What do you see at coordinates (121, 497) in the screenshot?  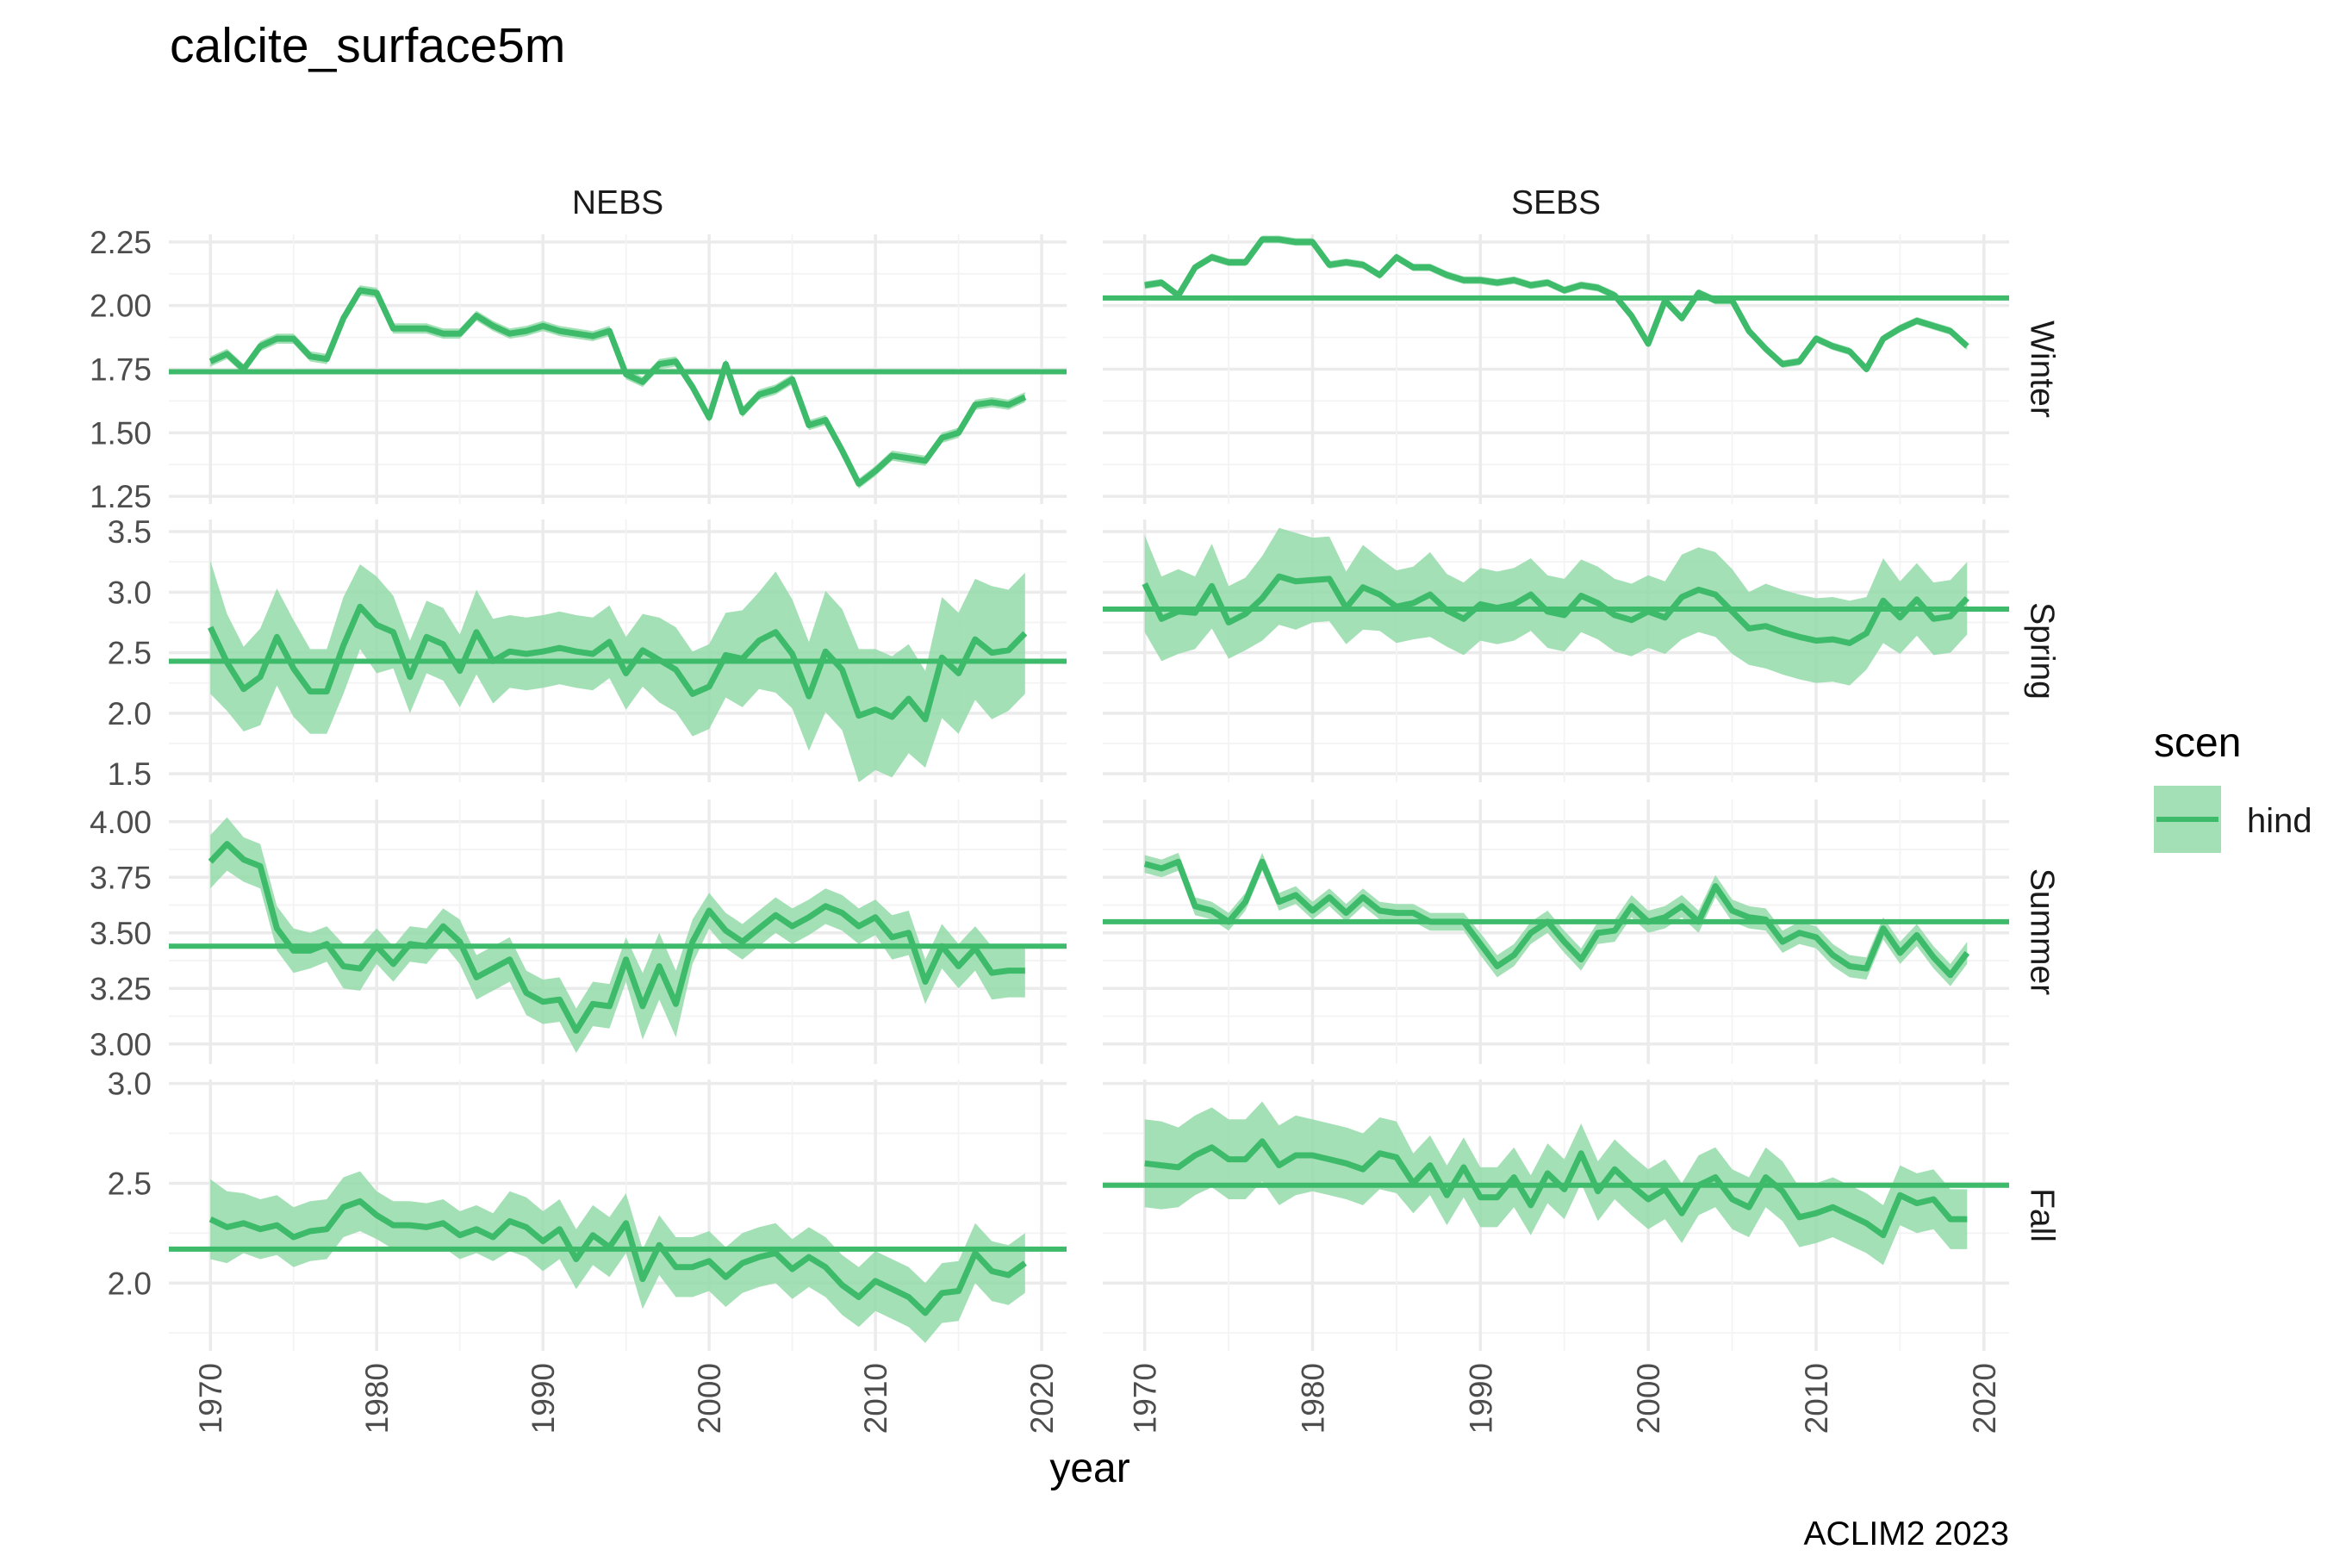 I see `y-tick-label: 1.25` at bounding box center [121, 497].